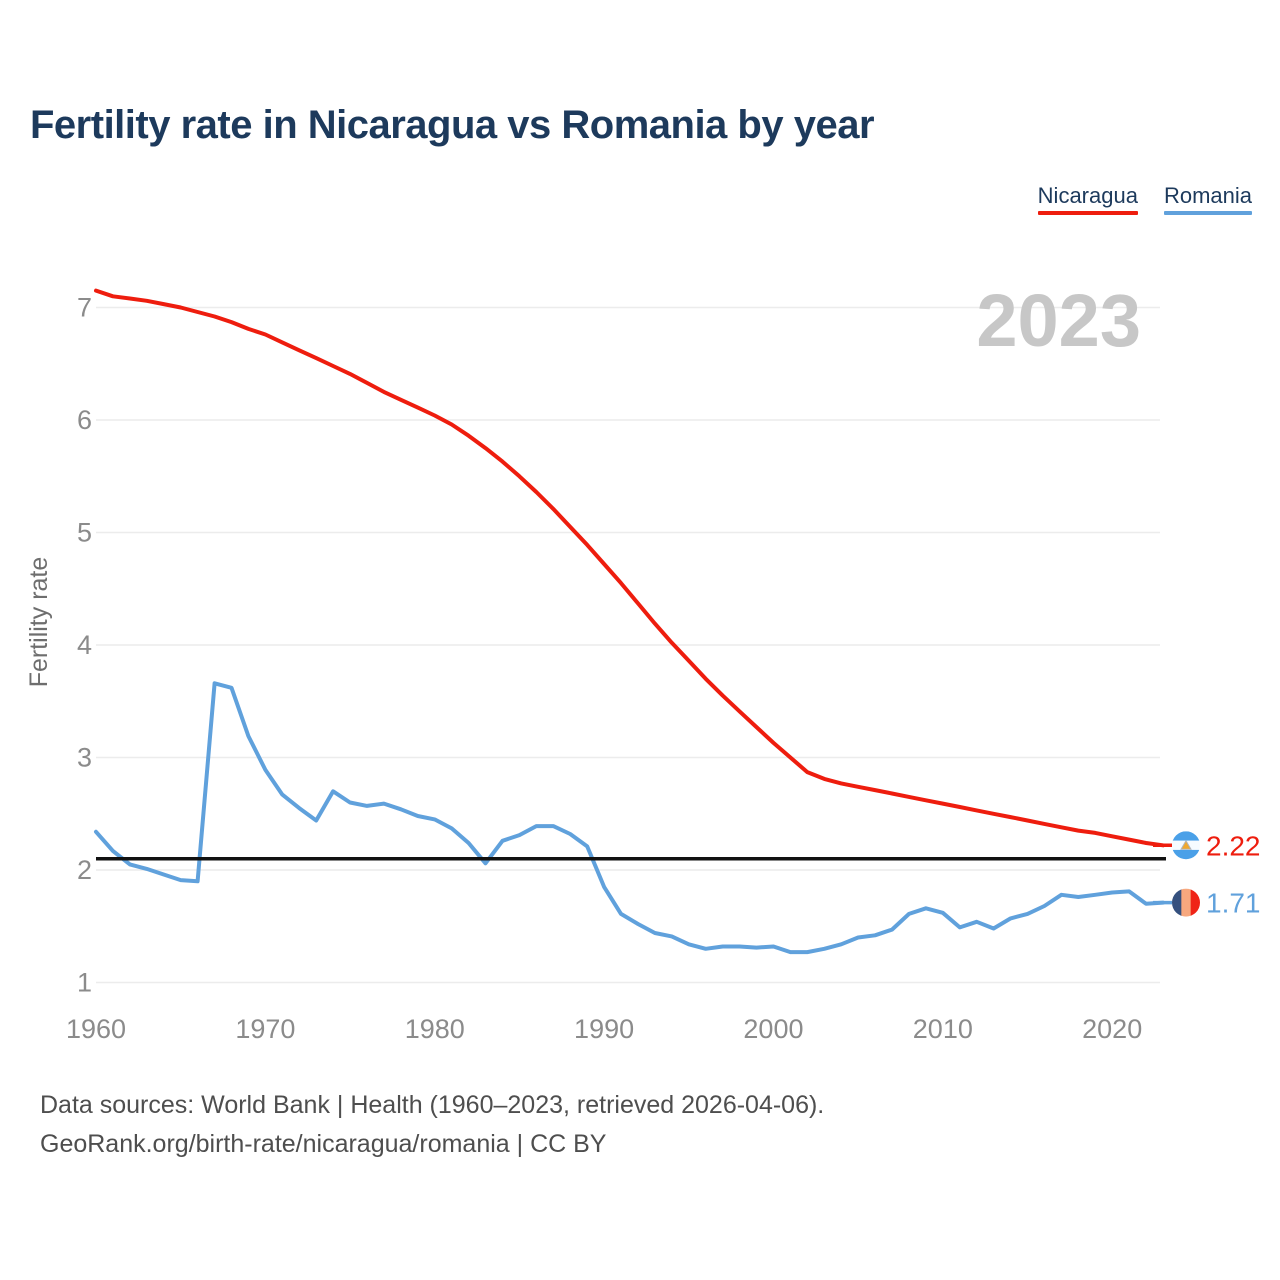 The image size is (1280, 1280). What do you see at coordinates (604, 1029) in the screenshot?
I see `x-tick-label: 1990` at bounding box center [604, 1029].